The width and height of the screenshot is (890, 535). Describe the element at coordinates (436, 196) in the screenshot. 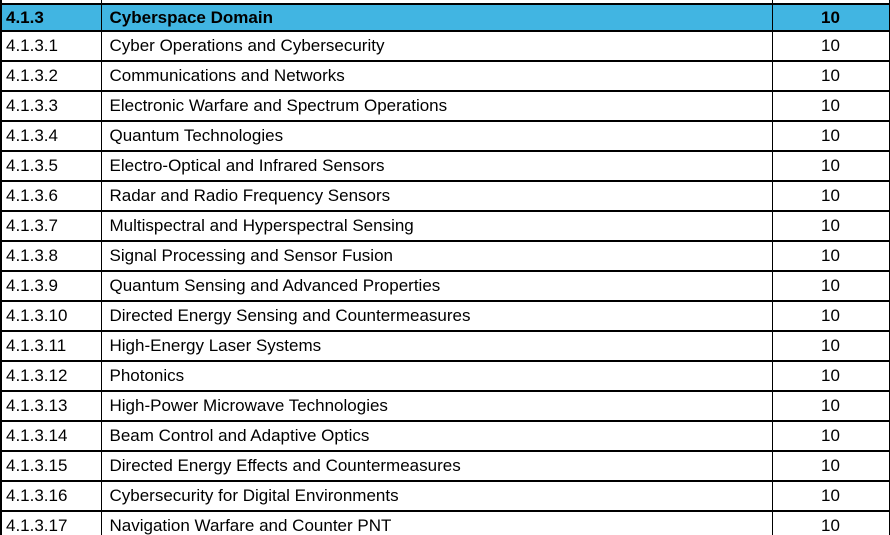

I see `row-name-cell: Radar and Radio Frequency Sensors` at that location.